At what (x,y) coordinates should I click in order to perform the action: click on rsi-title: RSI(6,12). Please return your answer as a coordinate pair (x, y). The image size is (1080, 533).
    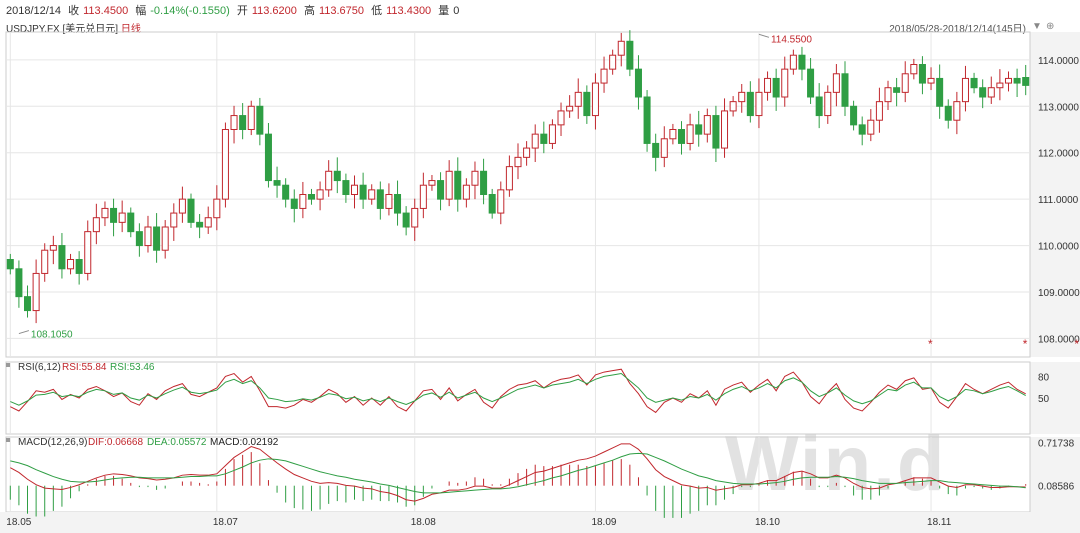
    Looking at the image, I should click on (39, 367).